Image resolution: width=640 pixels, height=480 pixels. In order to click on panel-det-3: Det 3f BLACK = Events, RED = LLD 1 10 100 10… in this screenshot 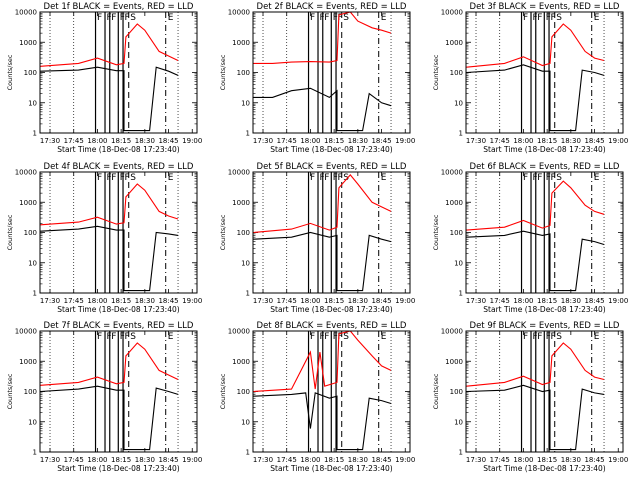, I will do `click(530, 78)`.